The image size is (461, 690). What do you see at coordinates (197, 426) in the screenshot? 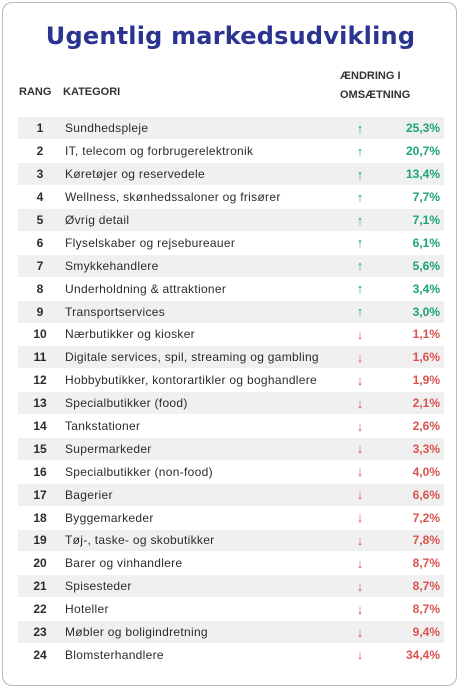
I see `category-cell: Tankstationer` at bounding box center [197, 426].